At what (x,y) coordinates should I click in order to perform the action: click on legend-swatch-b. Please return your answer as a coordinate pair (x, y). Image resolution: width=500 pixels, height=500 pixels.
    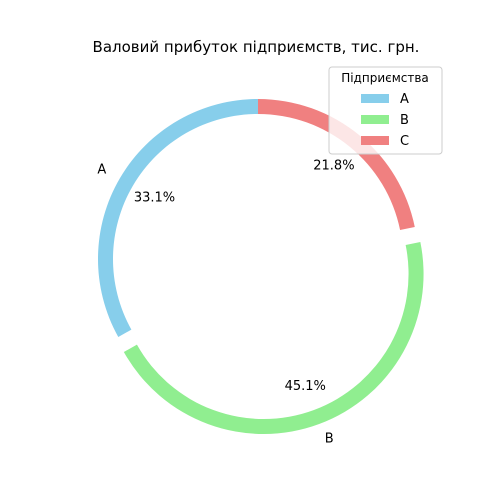
    Looking at the image, I should click on (375, 119).